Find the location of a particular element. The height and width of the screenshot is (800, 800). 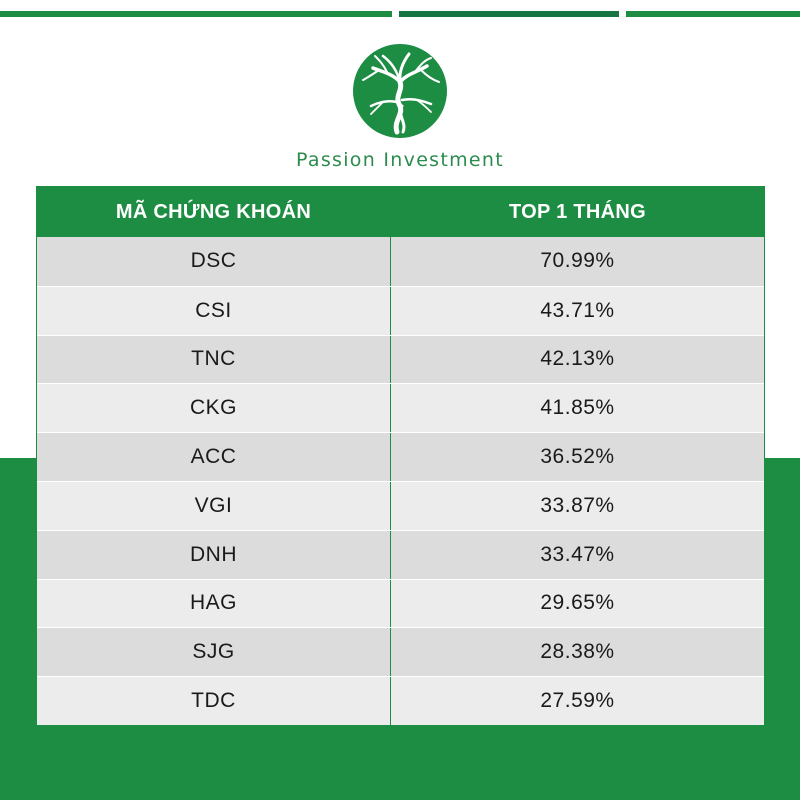

top-bar-left is located at coordinates (196, 14).